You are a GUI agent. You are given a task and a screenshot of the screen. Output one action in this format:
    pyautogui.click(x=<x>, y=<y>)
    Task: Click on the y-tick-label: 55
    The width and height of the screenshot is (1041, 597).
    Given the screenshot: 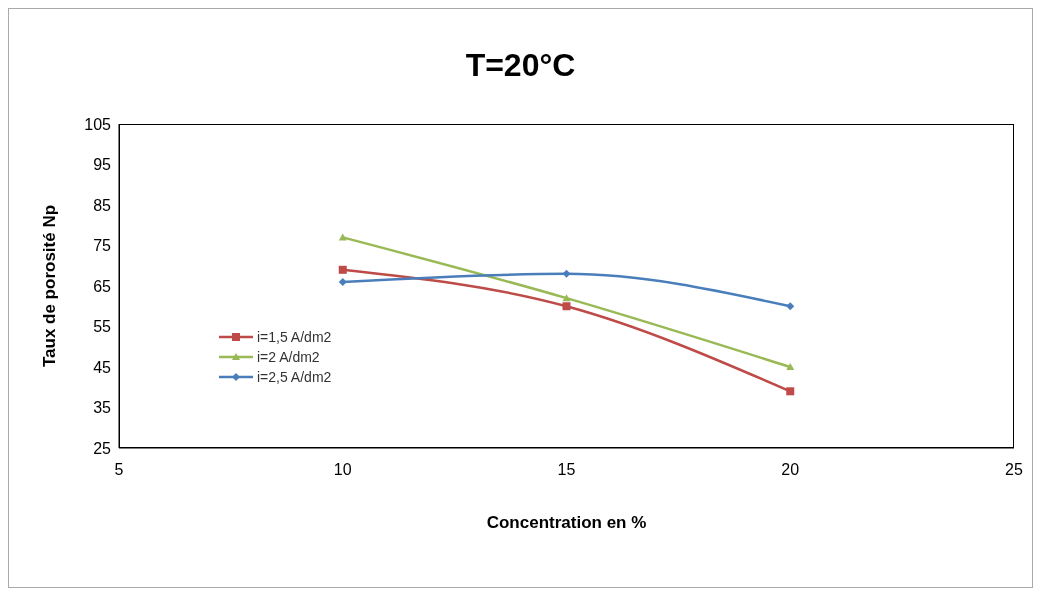 What is the action you would take?
    pyautogui.click(x=102, y=327)
    